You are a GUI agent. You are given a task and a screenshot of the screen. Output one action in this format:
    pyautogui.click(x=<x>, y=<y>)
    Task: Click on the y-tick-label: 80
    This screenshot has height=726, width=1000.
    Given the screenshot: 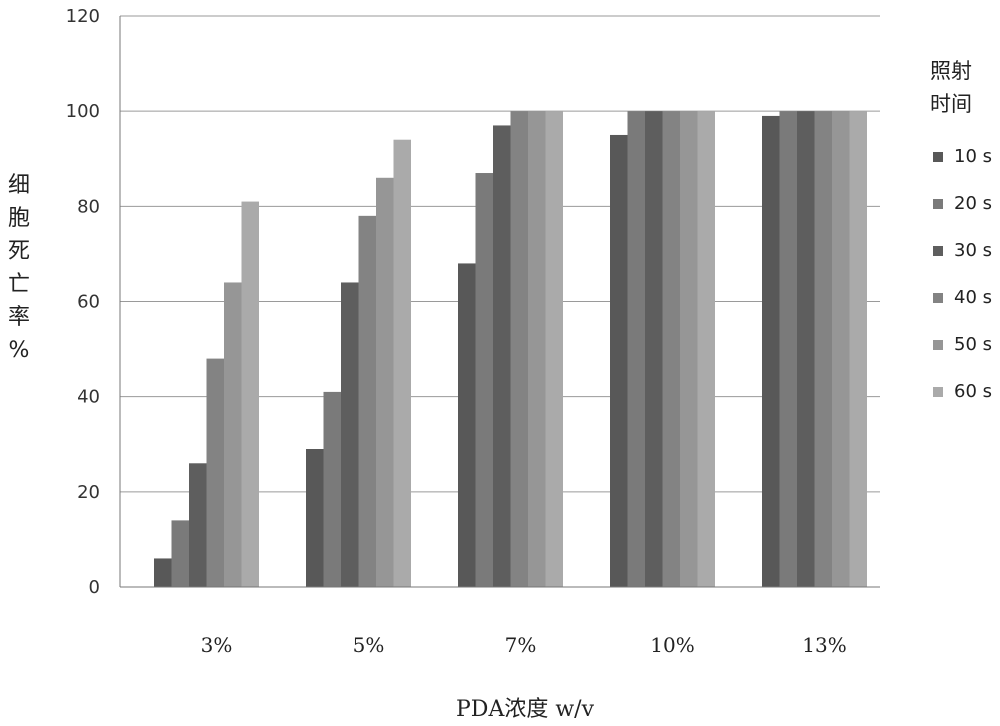 What is the action you would take?
    pyautogui.click(x=88, y=206)
    